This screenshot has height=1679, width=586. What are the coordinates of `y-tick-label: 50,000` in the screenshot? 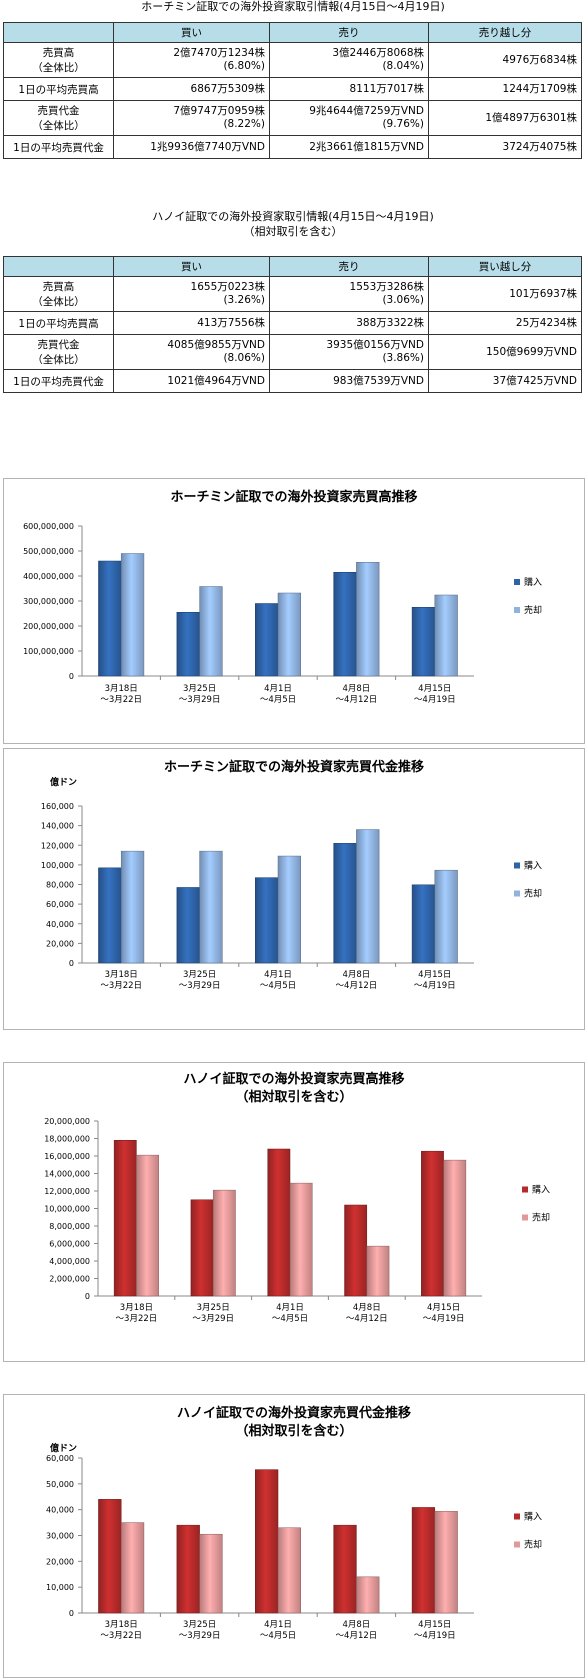 It's located at (60, 1484).